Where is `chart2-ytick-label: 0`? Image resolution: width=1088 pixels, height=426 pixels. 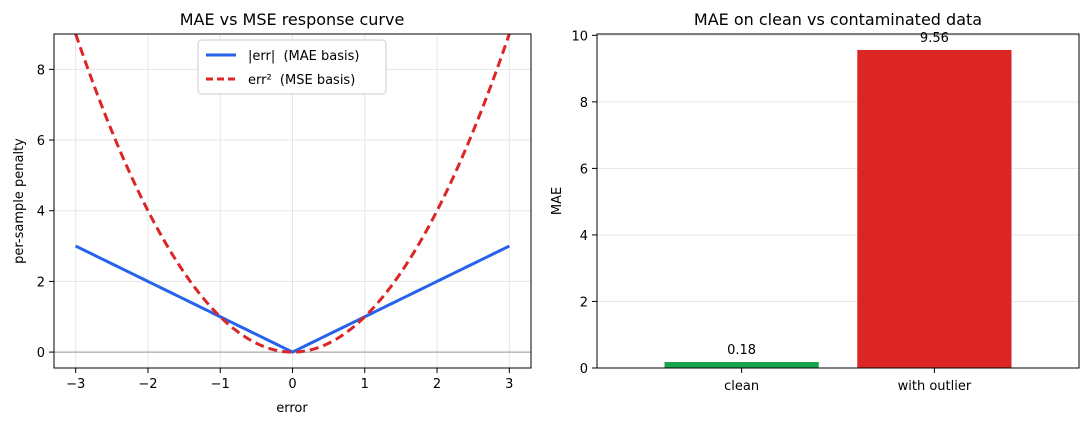 chart2-ytick-label: 0 is located at coordinates (584, 369).